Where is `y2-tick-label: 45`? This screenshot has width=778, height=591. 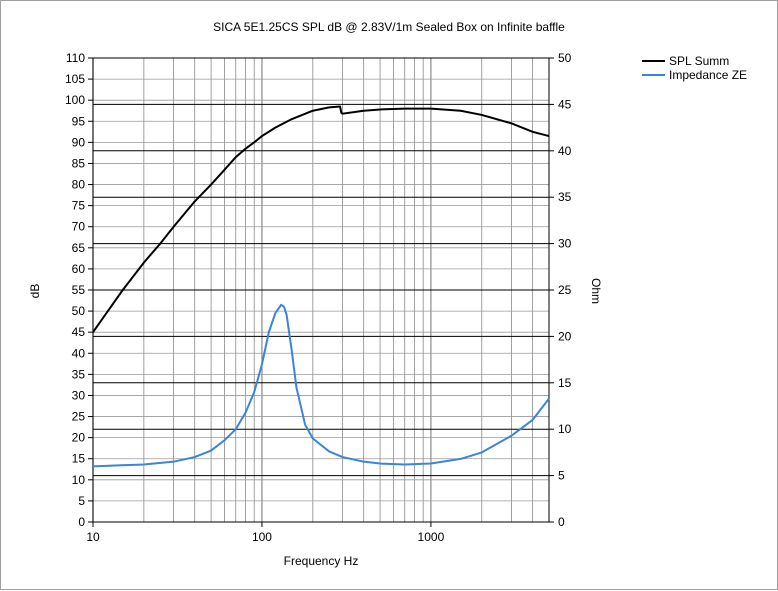
y2-tick-label: 45 is located at coordinates (565, 104).